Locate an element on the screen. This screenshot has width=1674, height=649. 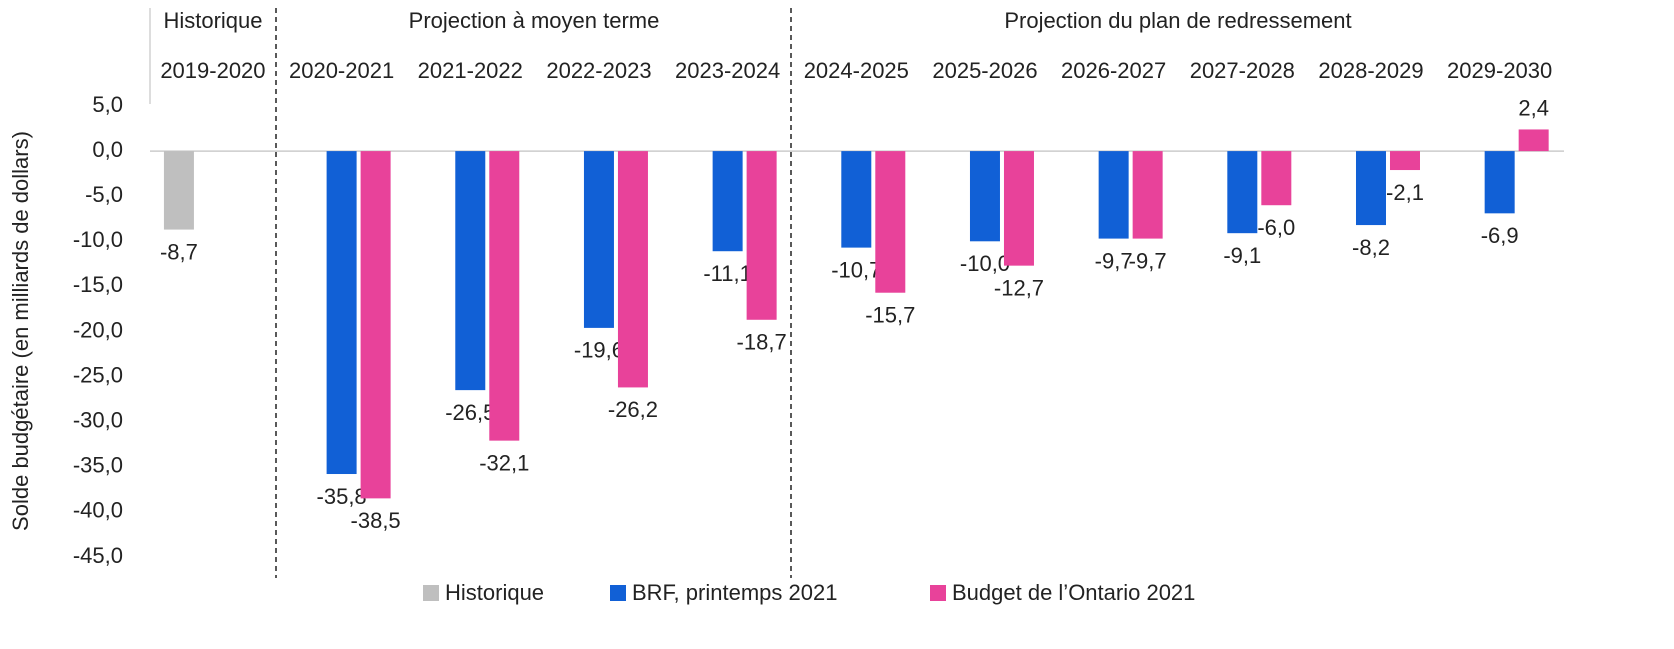
data-label: -26,2 is located at coordinates (633, 409).